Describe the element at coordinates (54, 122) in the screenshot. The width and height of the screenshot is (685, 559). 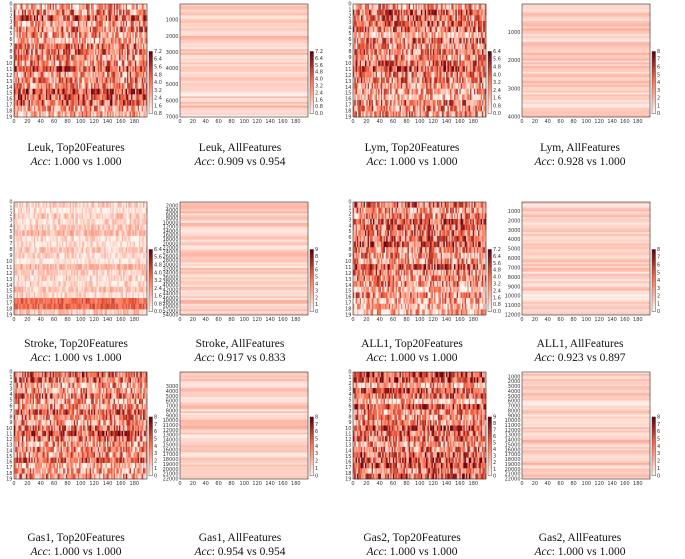
I see `x-tick-label: 60` at that location.